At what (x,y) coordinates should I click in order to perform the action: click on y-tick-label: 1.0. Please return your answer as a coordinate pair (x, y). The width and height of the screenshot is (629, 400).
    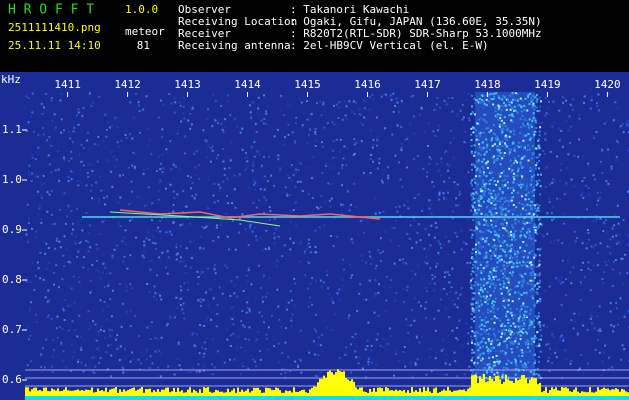
    Looking at the image, I should click on (12, 179).